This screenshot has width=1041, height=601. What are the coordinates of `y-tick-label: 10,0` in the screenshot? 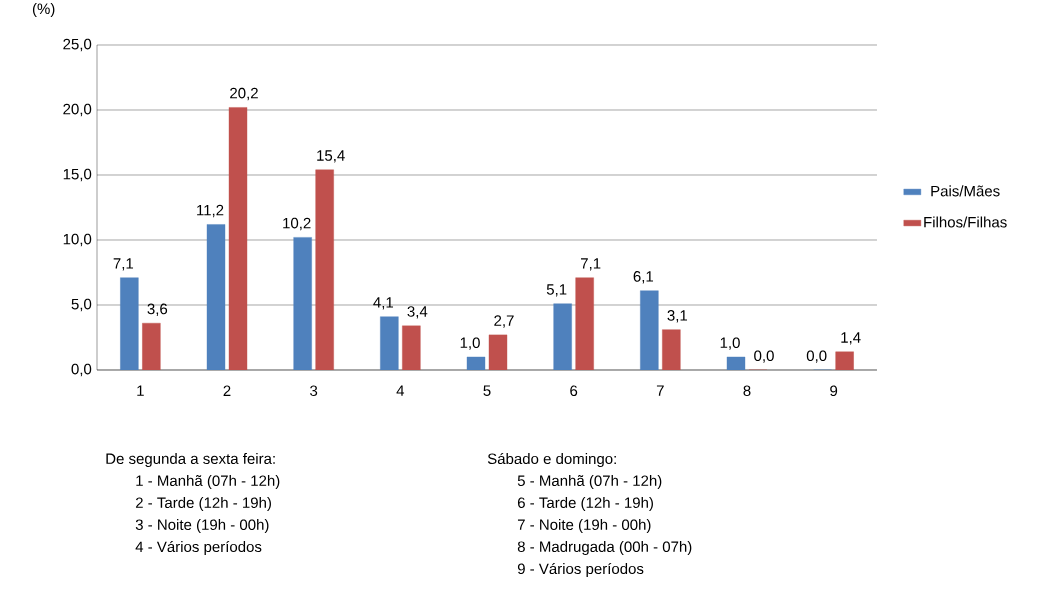 It's located at (77, 240).